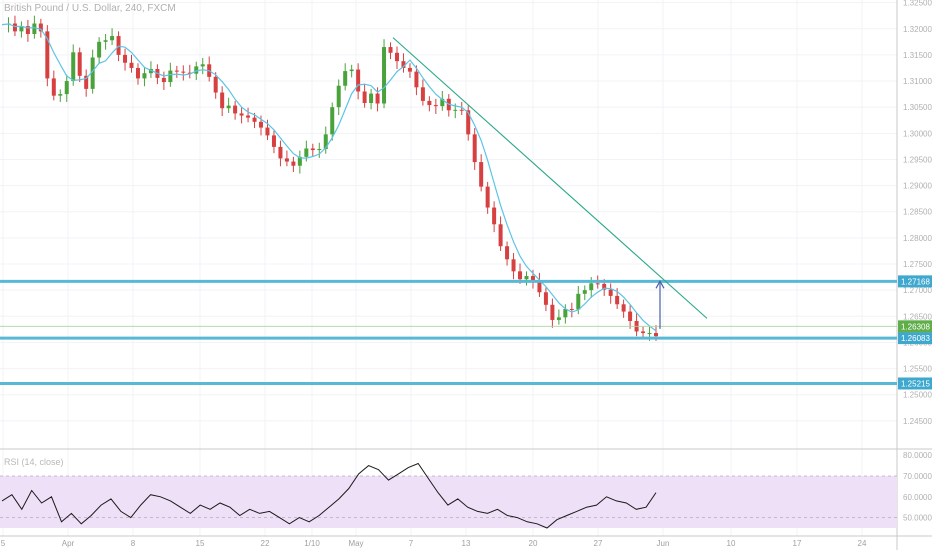  I want to click on y-tick-label: 1.30000, so click(917, 133).